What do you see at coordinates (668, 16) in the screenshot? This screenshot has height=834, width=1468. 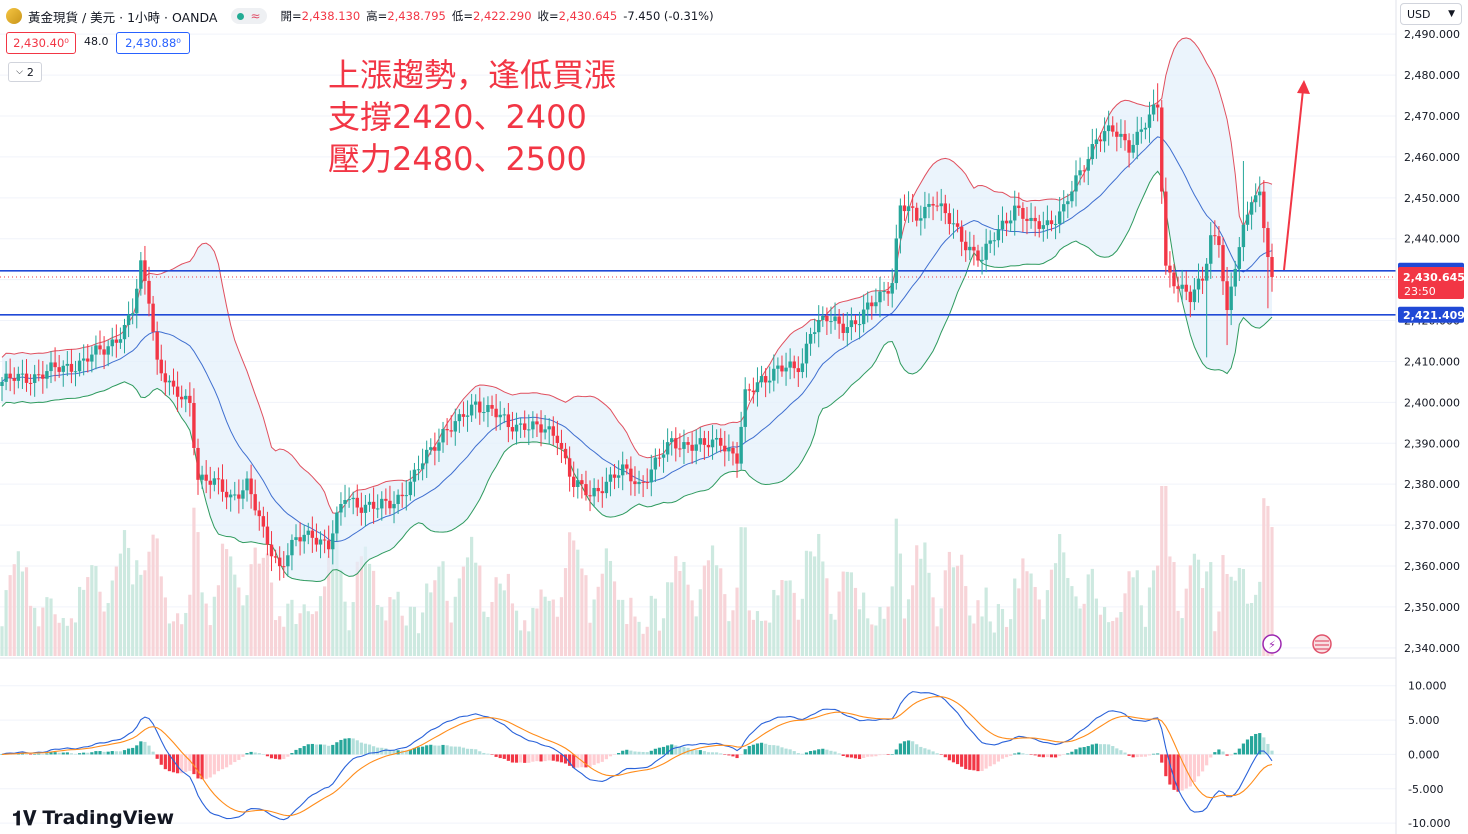 I see `ohlc-change: -7.450 (-0.31%)` at bounding box center [668, 16].